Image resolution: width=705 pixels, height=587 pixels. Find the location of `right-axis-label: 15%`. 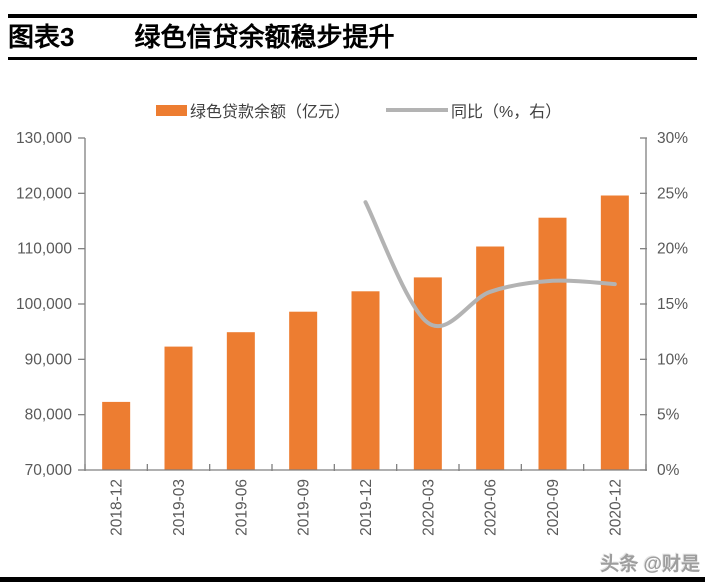

right-axis-label: 15% is located at coordinates (672, 304).